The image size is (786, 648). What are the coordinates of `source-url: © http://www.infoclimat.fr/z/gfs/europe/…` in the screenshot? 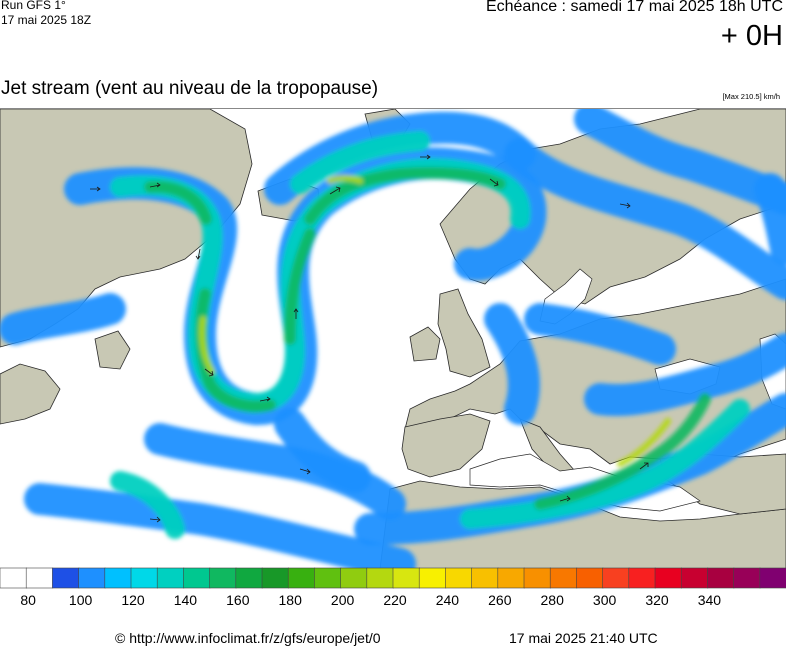 It's located at (248, 638).